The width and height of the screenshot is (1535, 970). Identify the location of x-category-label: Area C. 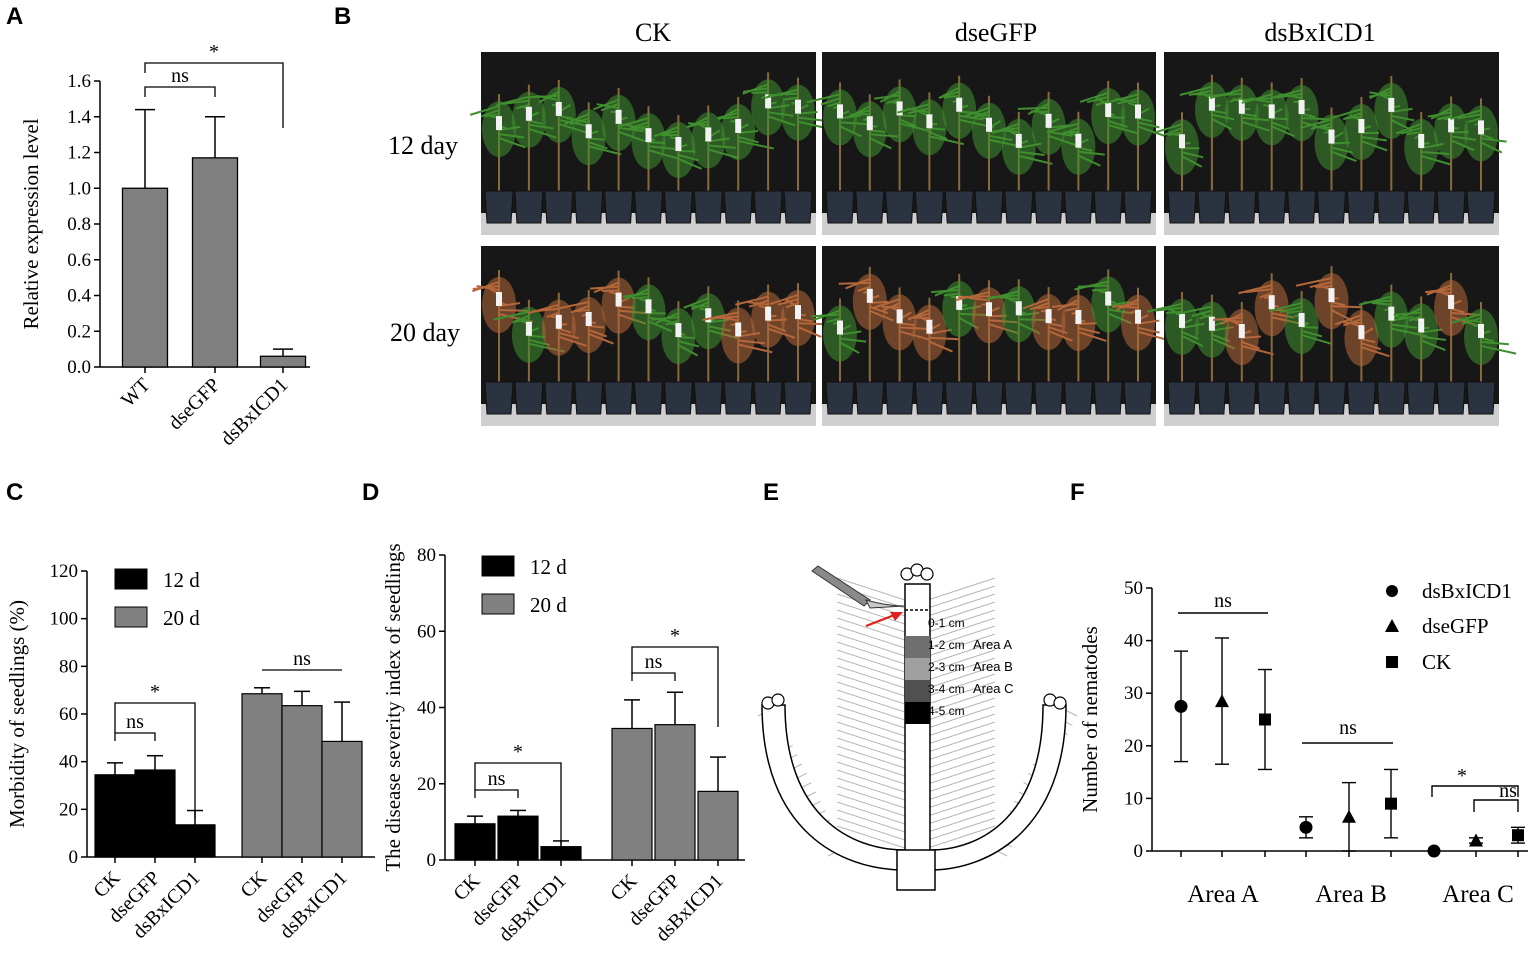
(1478, 894).